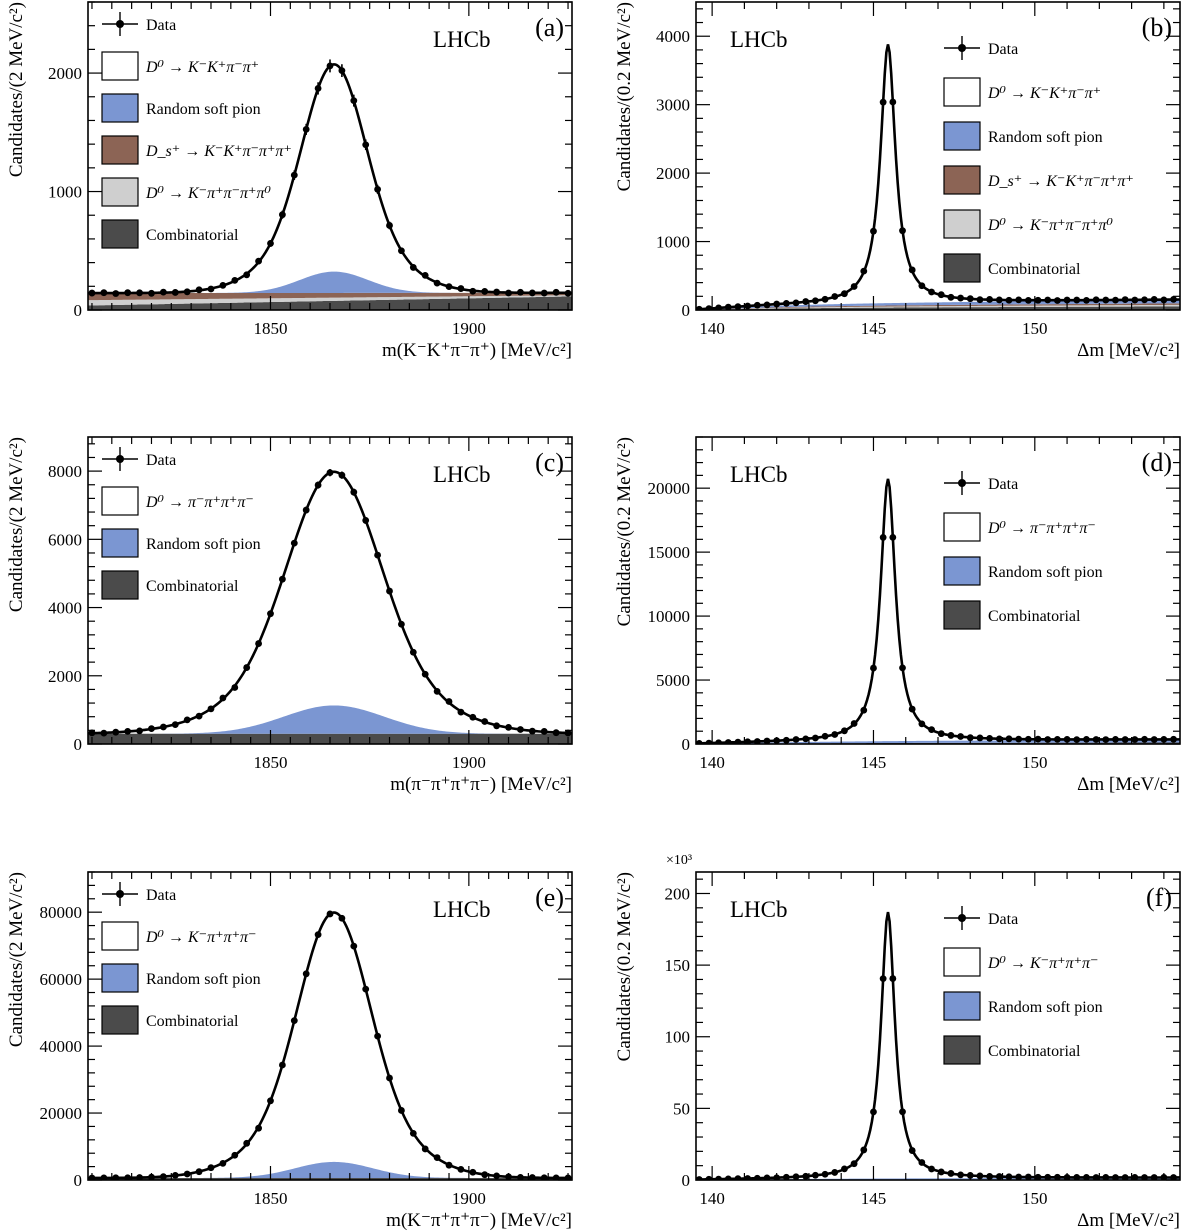  Describe the element at coordinates (65, 471) in the screenshot. I see `y-tick-label: 8000` at that location.